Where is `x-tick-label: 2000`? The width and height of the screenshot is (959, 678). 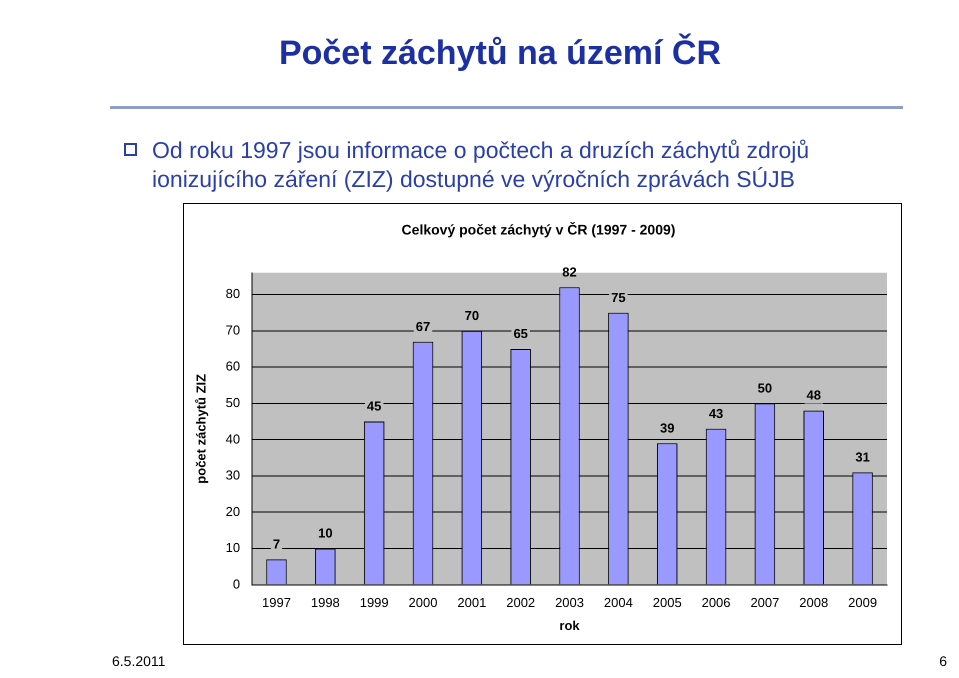
x-tick-label: 2000 is located at coordinates (423, 602).